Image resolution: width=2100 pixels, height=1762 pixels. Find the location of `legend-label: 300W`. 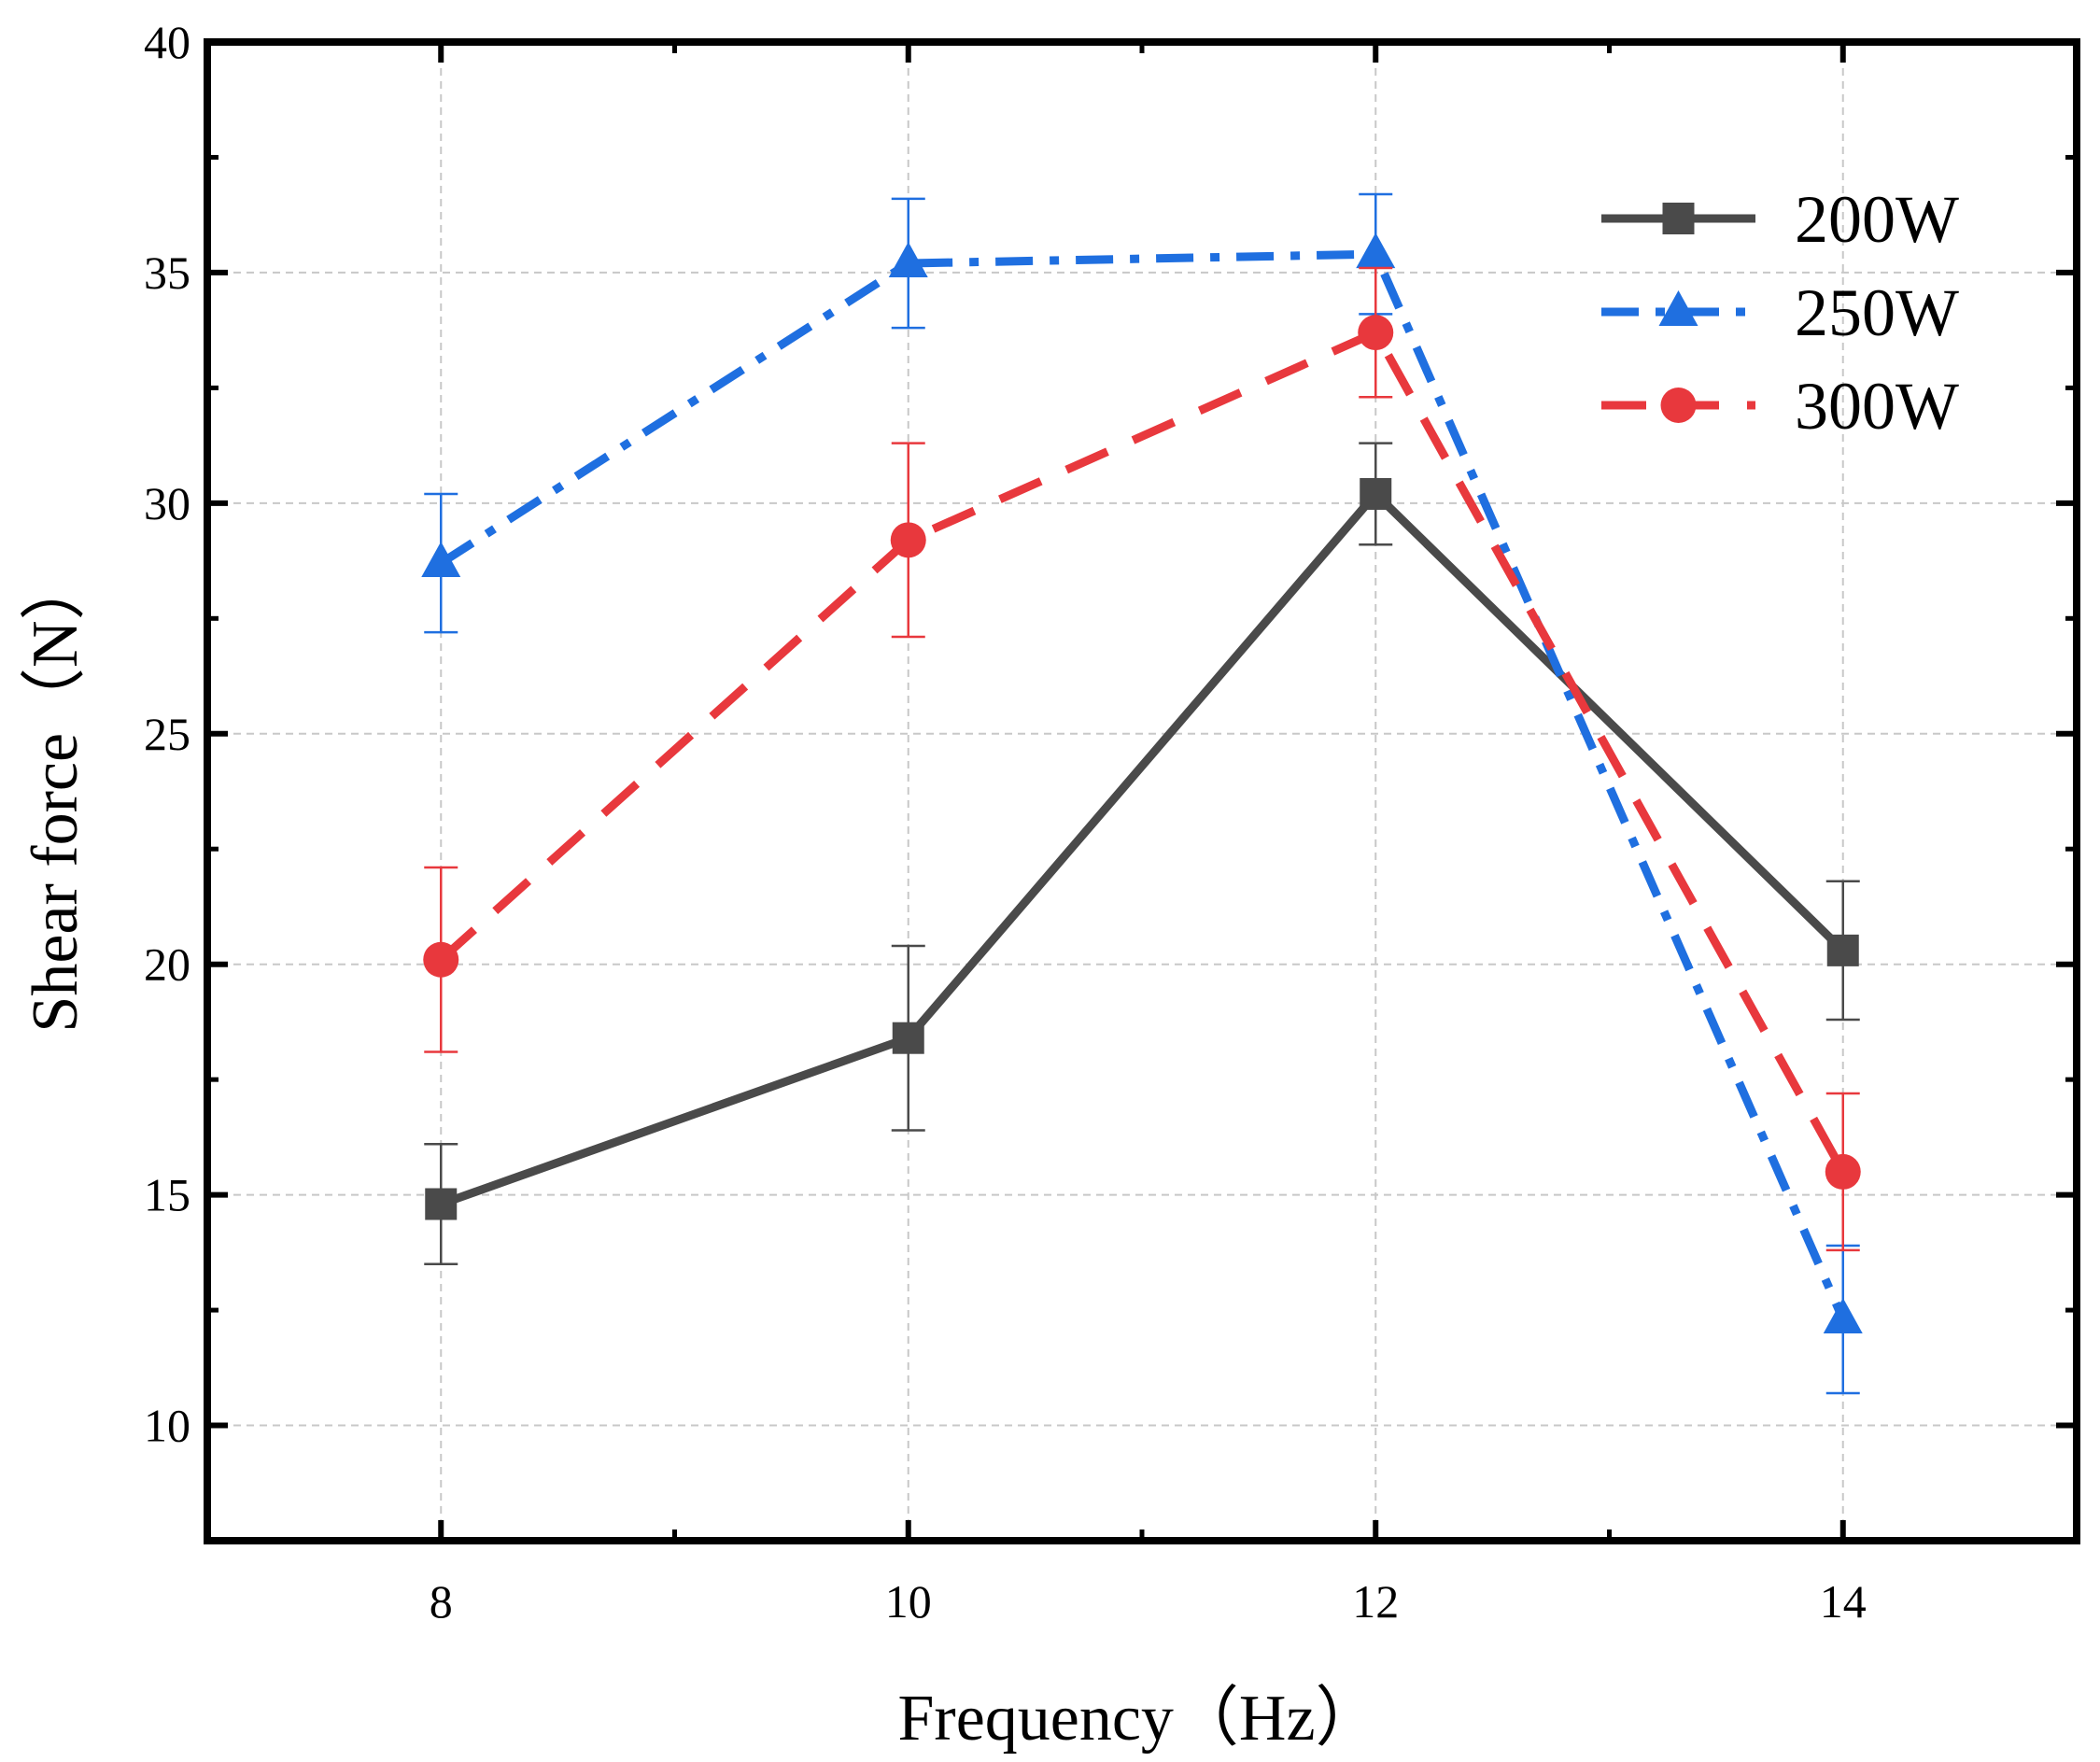

legend-label: 300W is located at coordinates (1877, 406).